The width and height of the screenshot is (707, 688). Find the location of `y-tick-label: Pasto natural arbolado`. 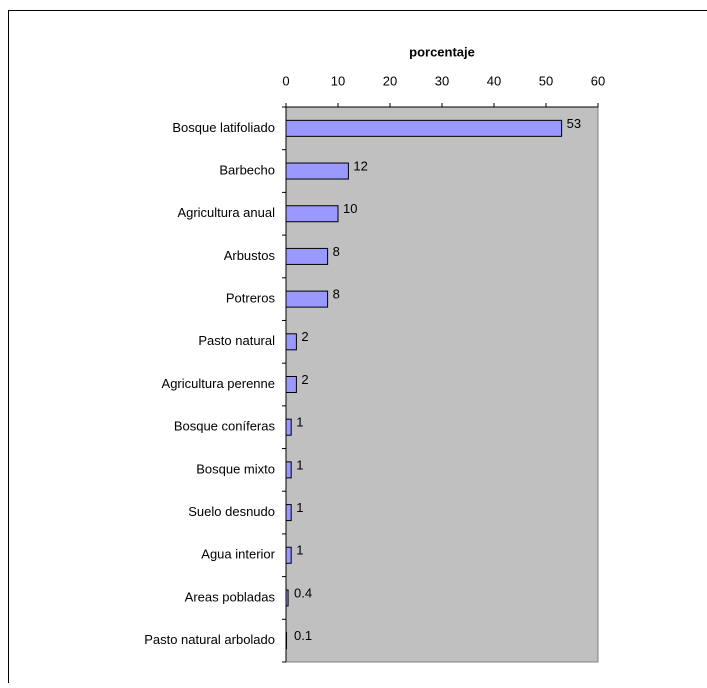

y-tick-label: Pasto natural arbolado is located at coordinates (209, 639).